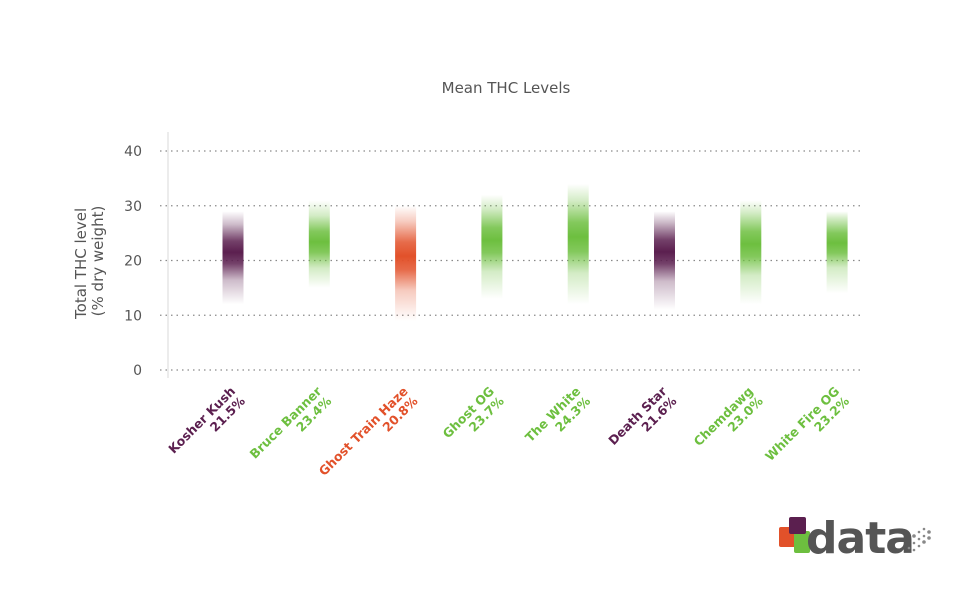  What do you see at coordinates (406, 263) in the screenshot?
I see `bar-ghost-train-haze` at bounding box center [406, 263].